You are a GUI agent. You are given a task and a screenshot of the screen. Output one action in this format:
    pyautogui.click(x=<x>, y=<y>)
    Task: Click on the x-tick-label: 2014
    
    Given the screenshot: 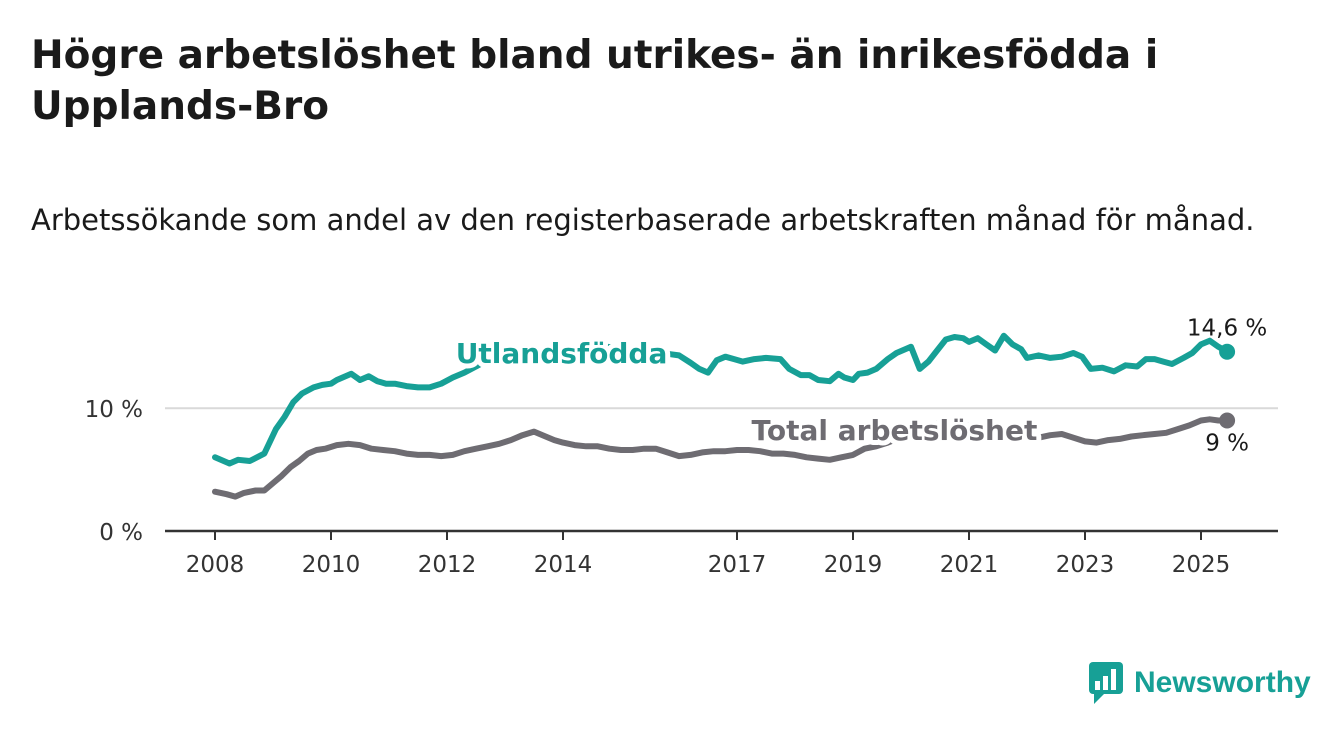 What is the action you would take?
    pyautogui.click(x=563, y=565)
    